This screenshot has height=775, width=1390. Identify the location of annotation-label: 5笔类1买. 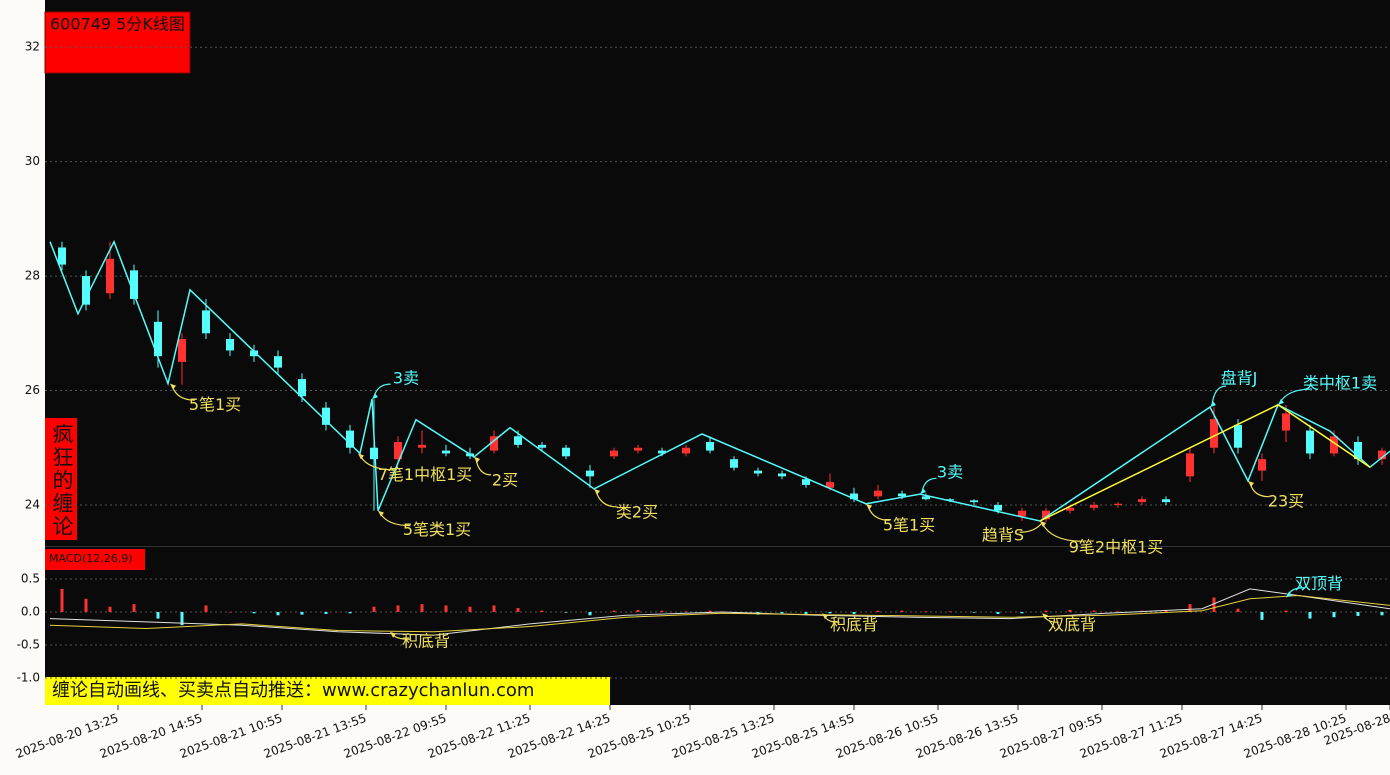
(437, 529).